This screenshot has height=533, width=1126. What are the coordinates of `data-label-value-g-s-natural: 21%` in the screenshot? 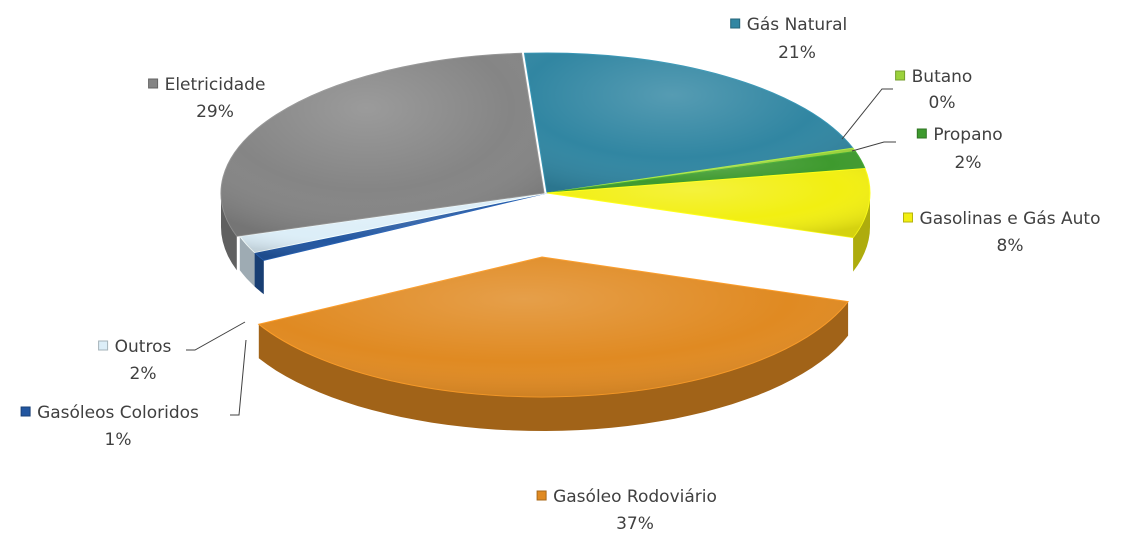 It's located at (797, 53).